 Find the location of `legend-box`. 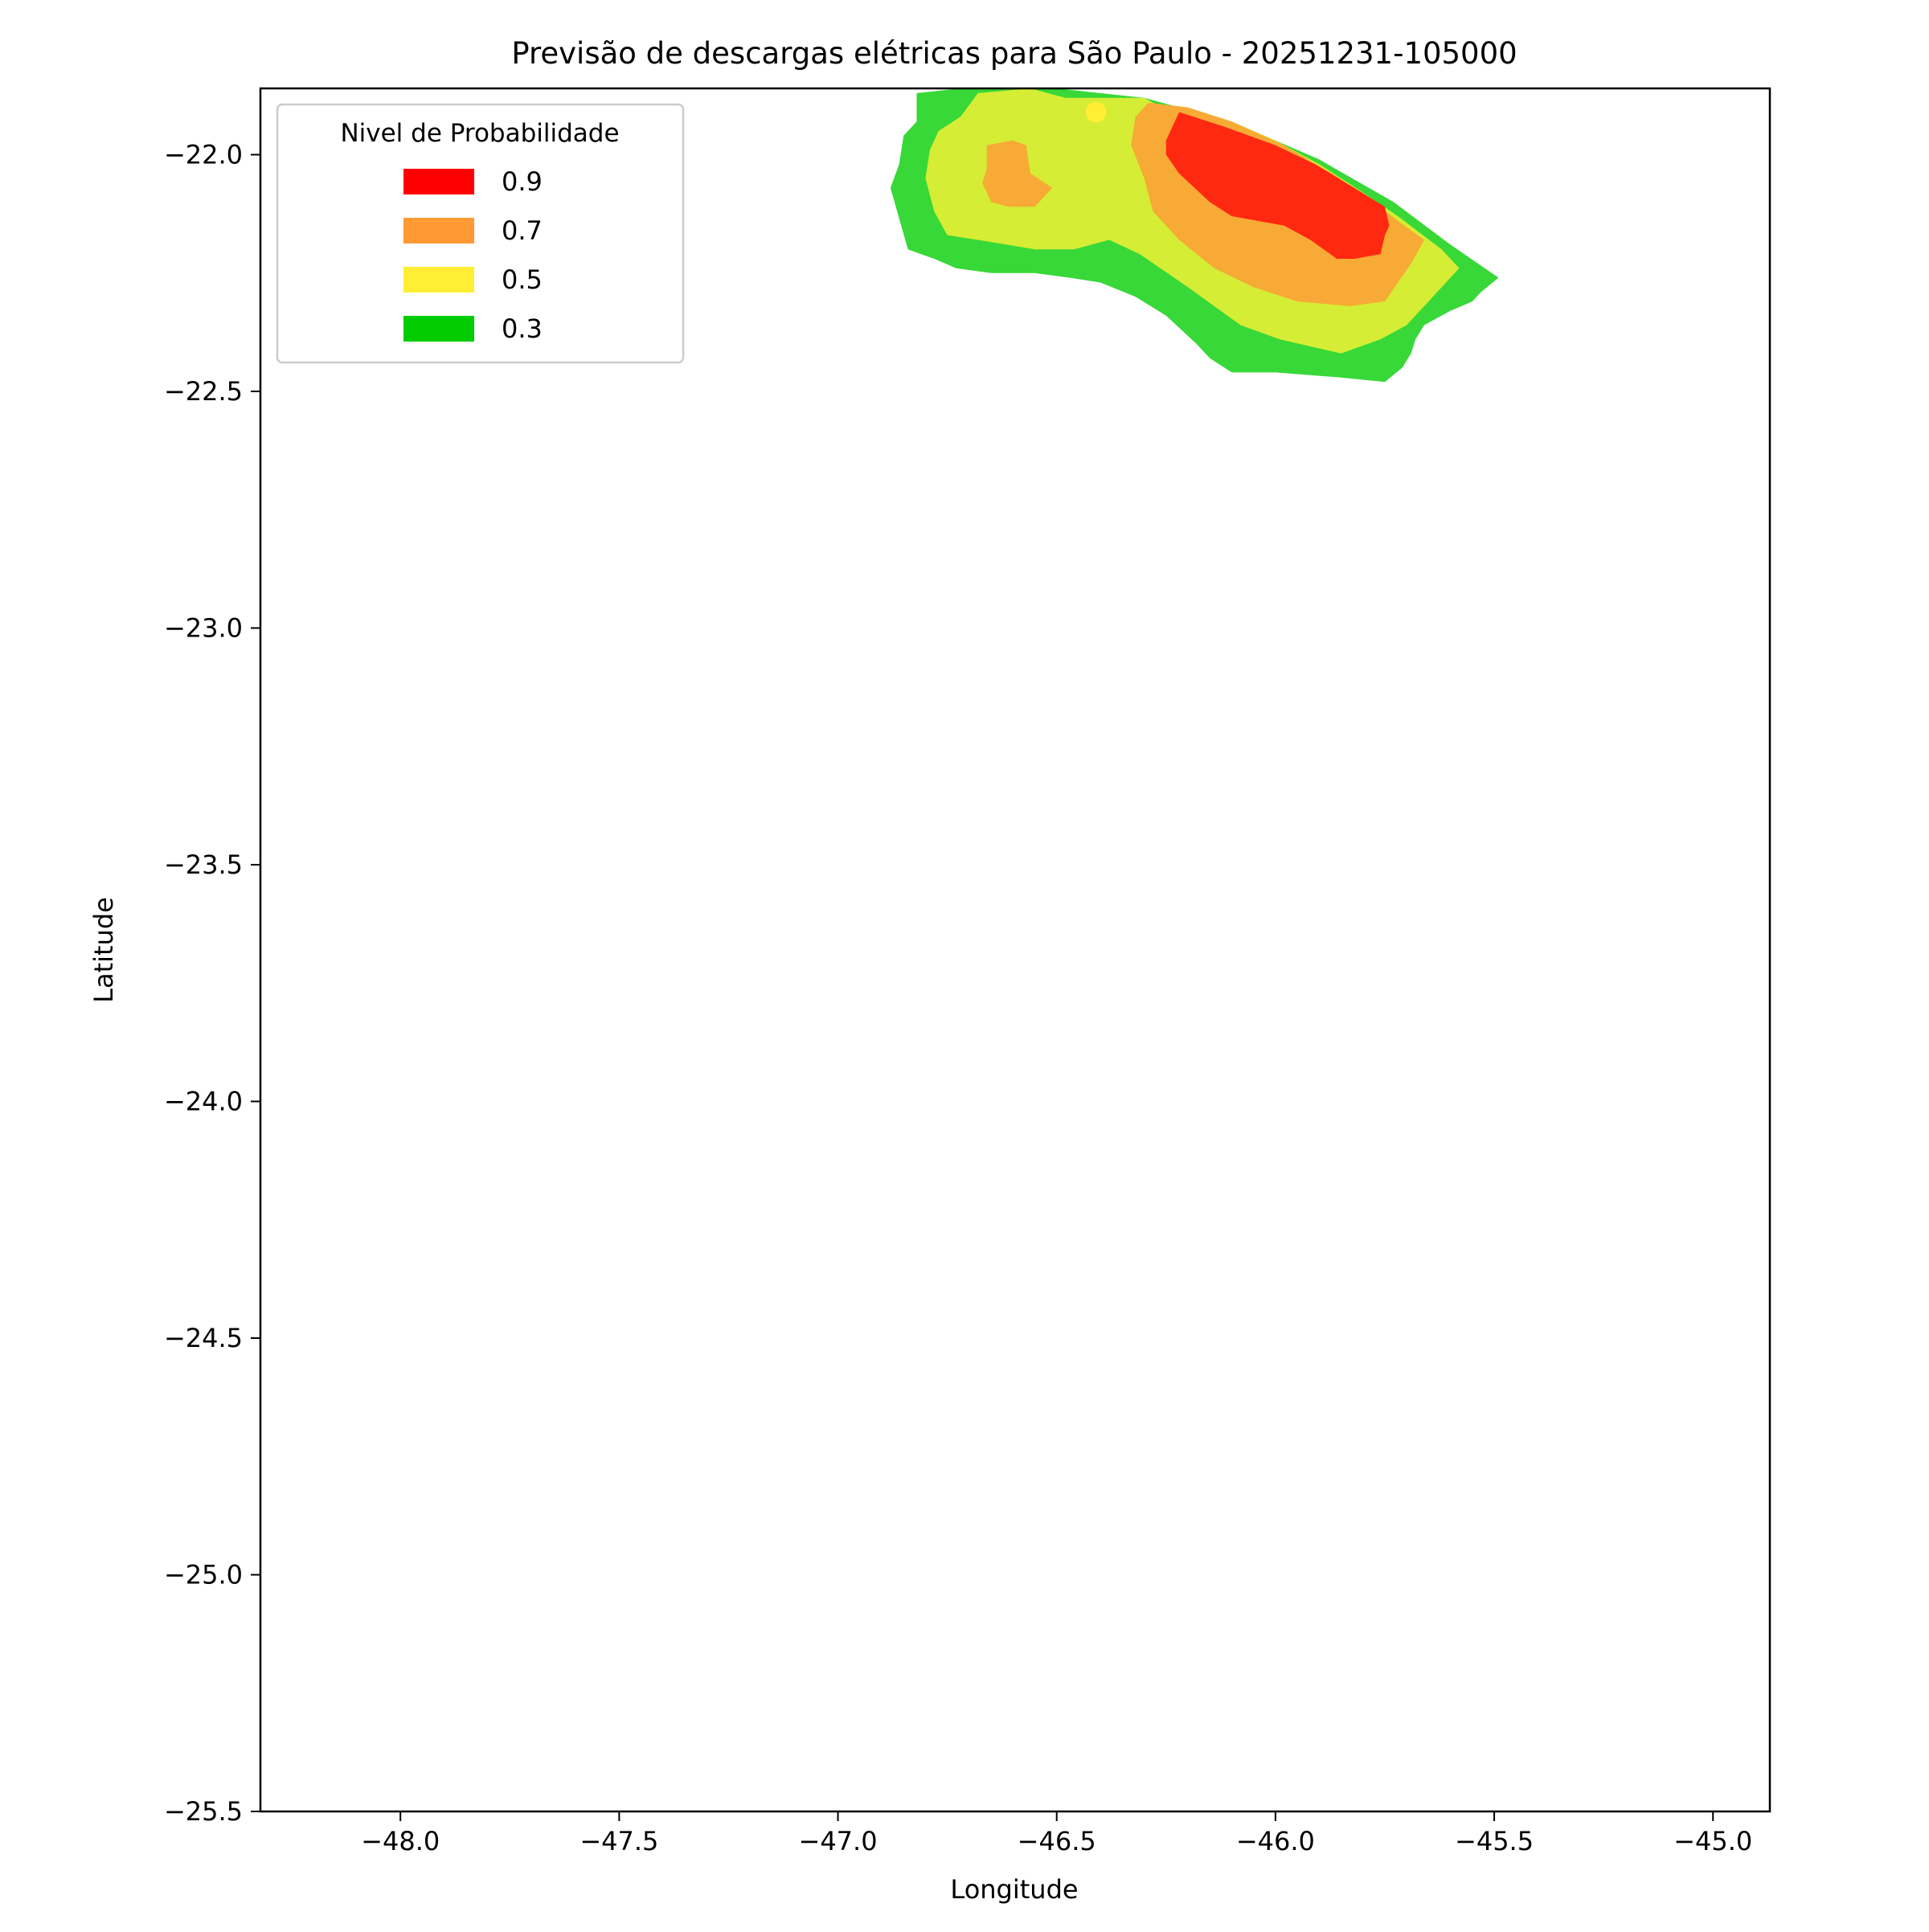

legend-box is located at coordinates (480, 233).